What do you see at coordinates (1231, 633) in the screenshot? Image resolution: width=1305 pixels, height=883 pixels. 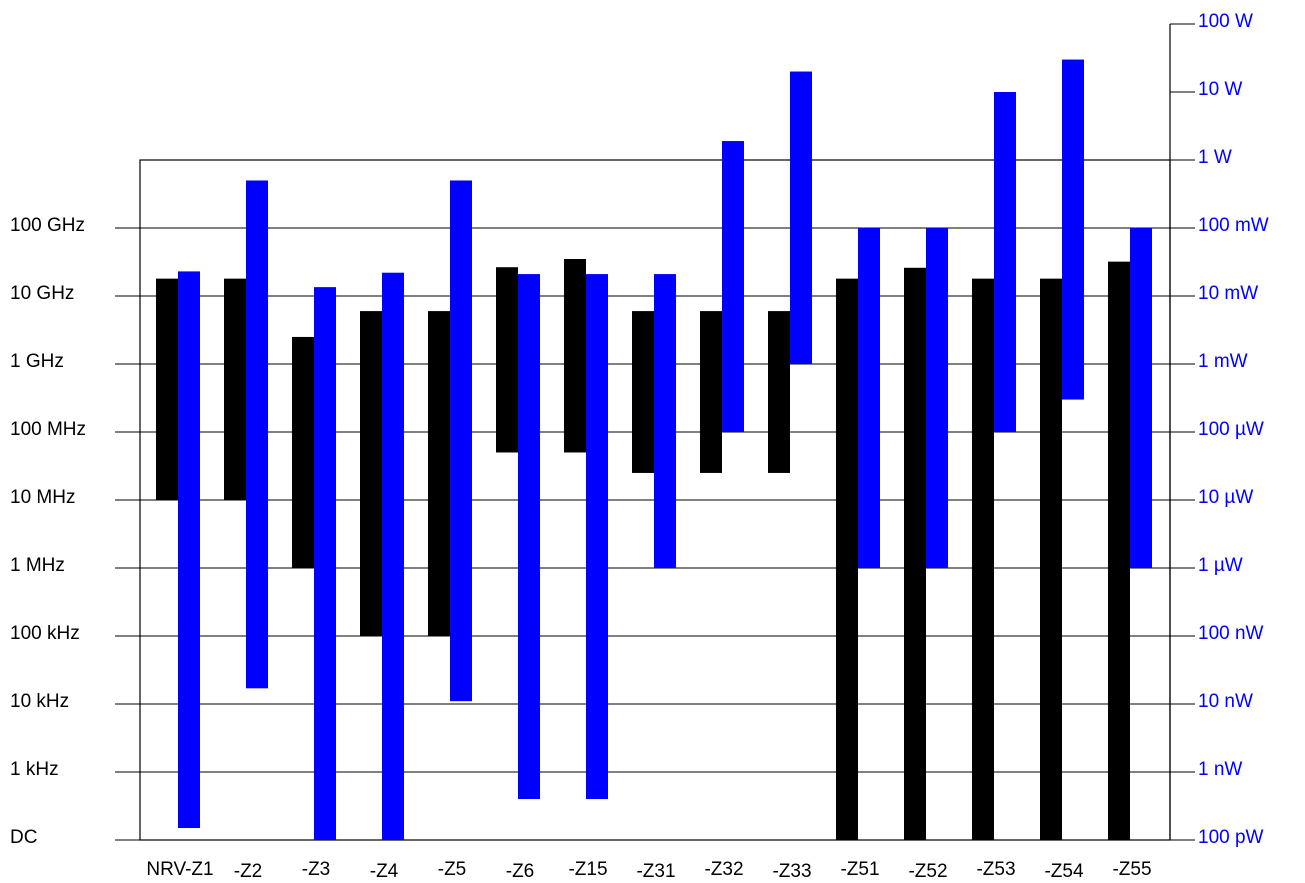 I see `y2-tick-label: 100 nW` at bounding box center [1231, 633].